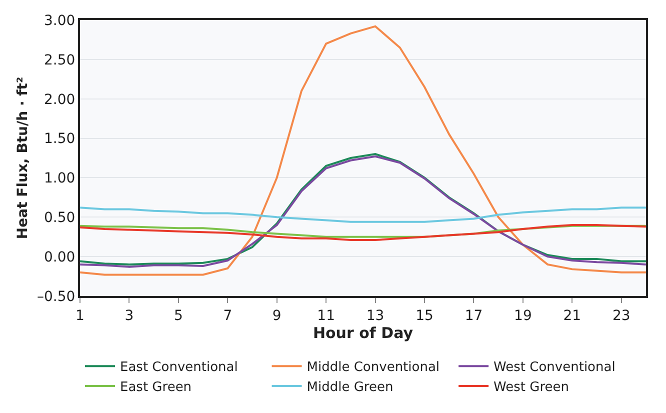 The image size is (666, 413). I want to click on x-tick-label: 3, so click(129, 316).